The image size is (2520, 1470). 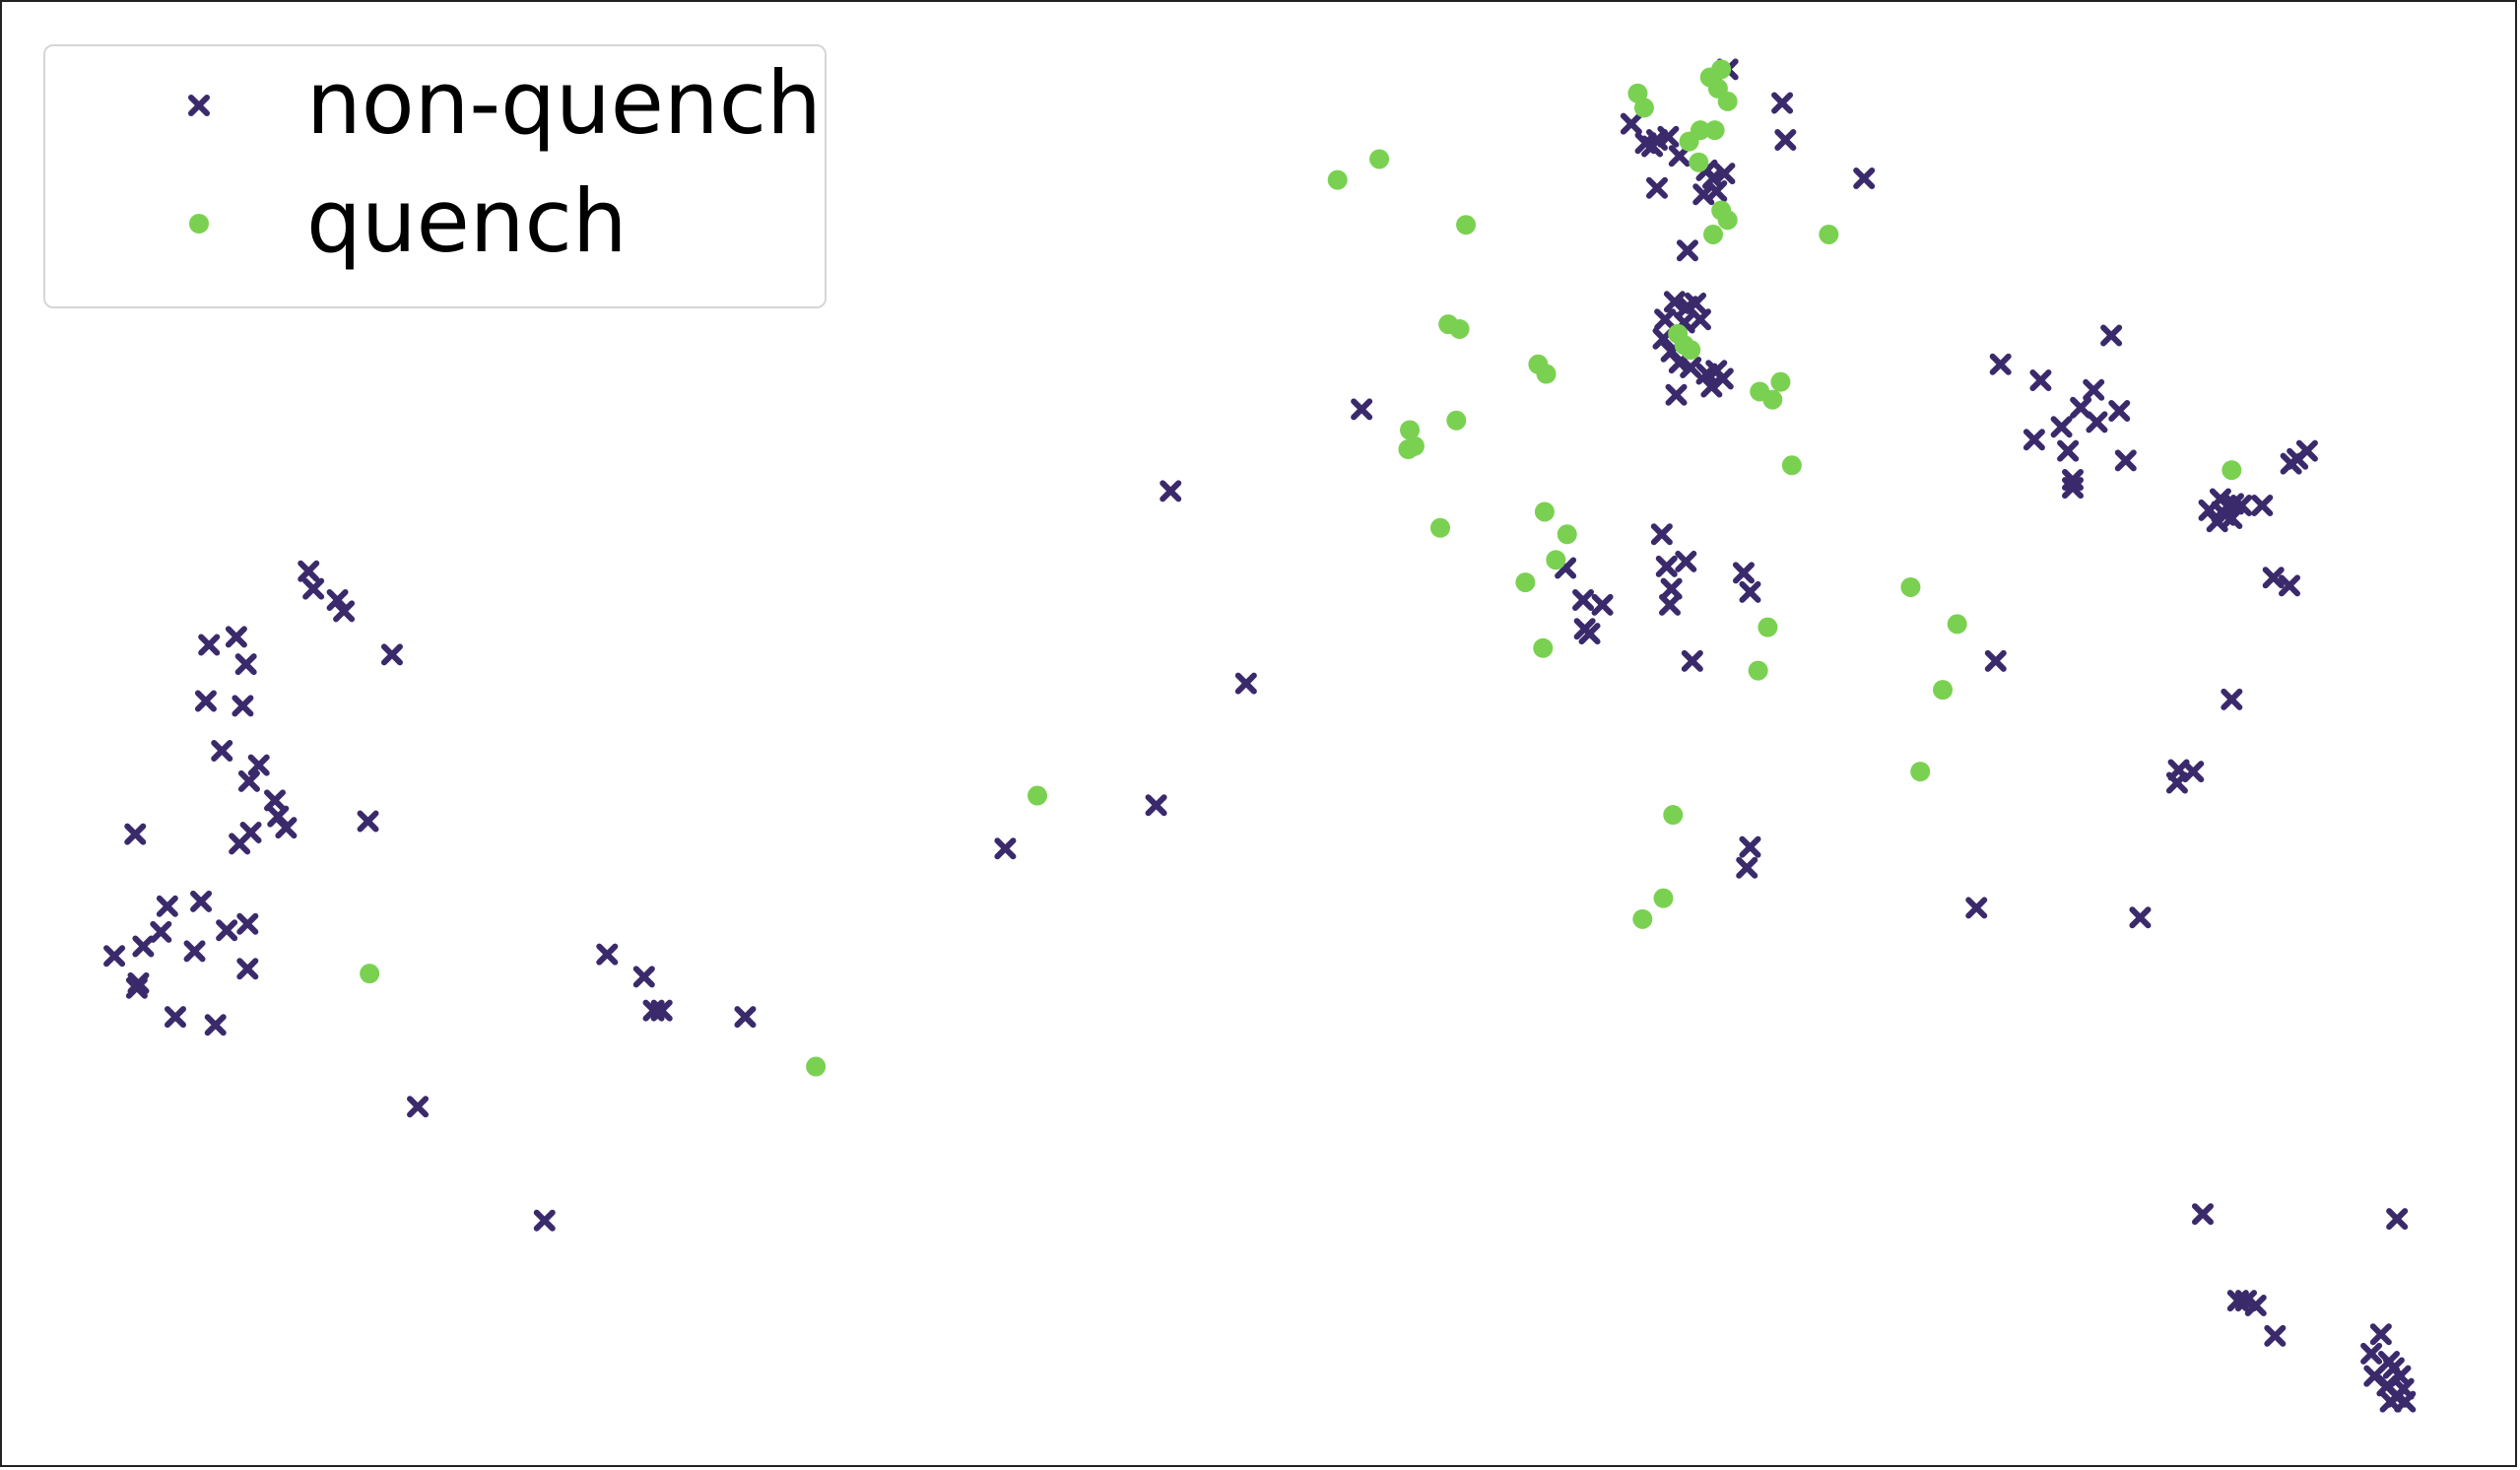 What do you see at coordinates (467, 221) in the screenshot?
I see `legend-label-quench: quench` at bounding box center [467, 221].